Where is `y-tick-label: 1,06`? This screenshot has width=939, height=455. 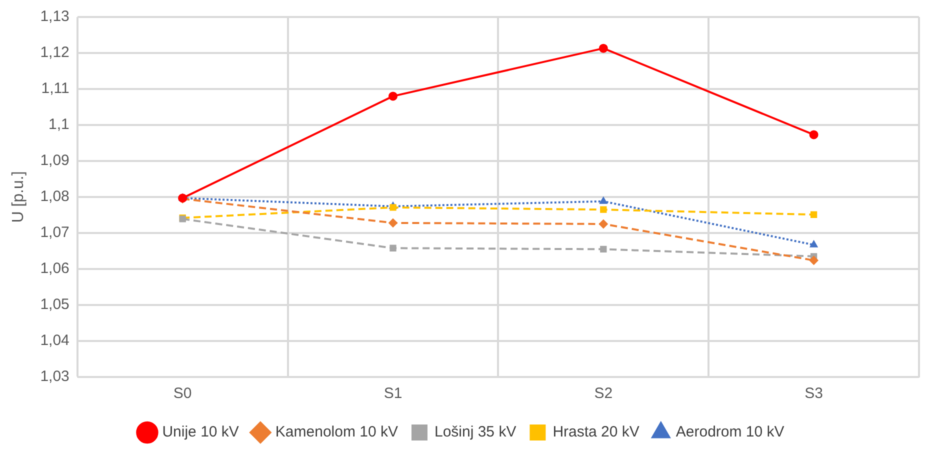
y-tick-label: 1,06 is located at coordinates (55, 269).